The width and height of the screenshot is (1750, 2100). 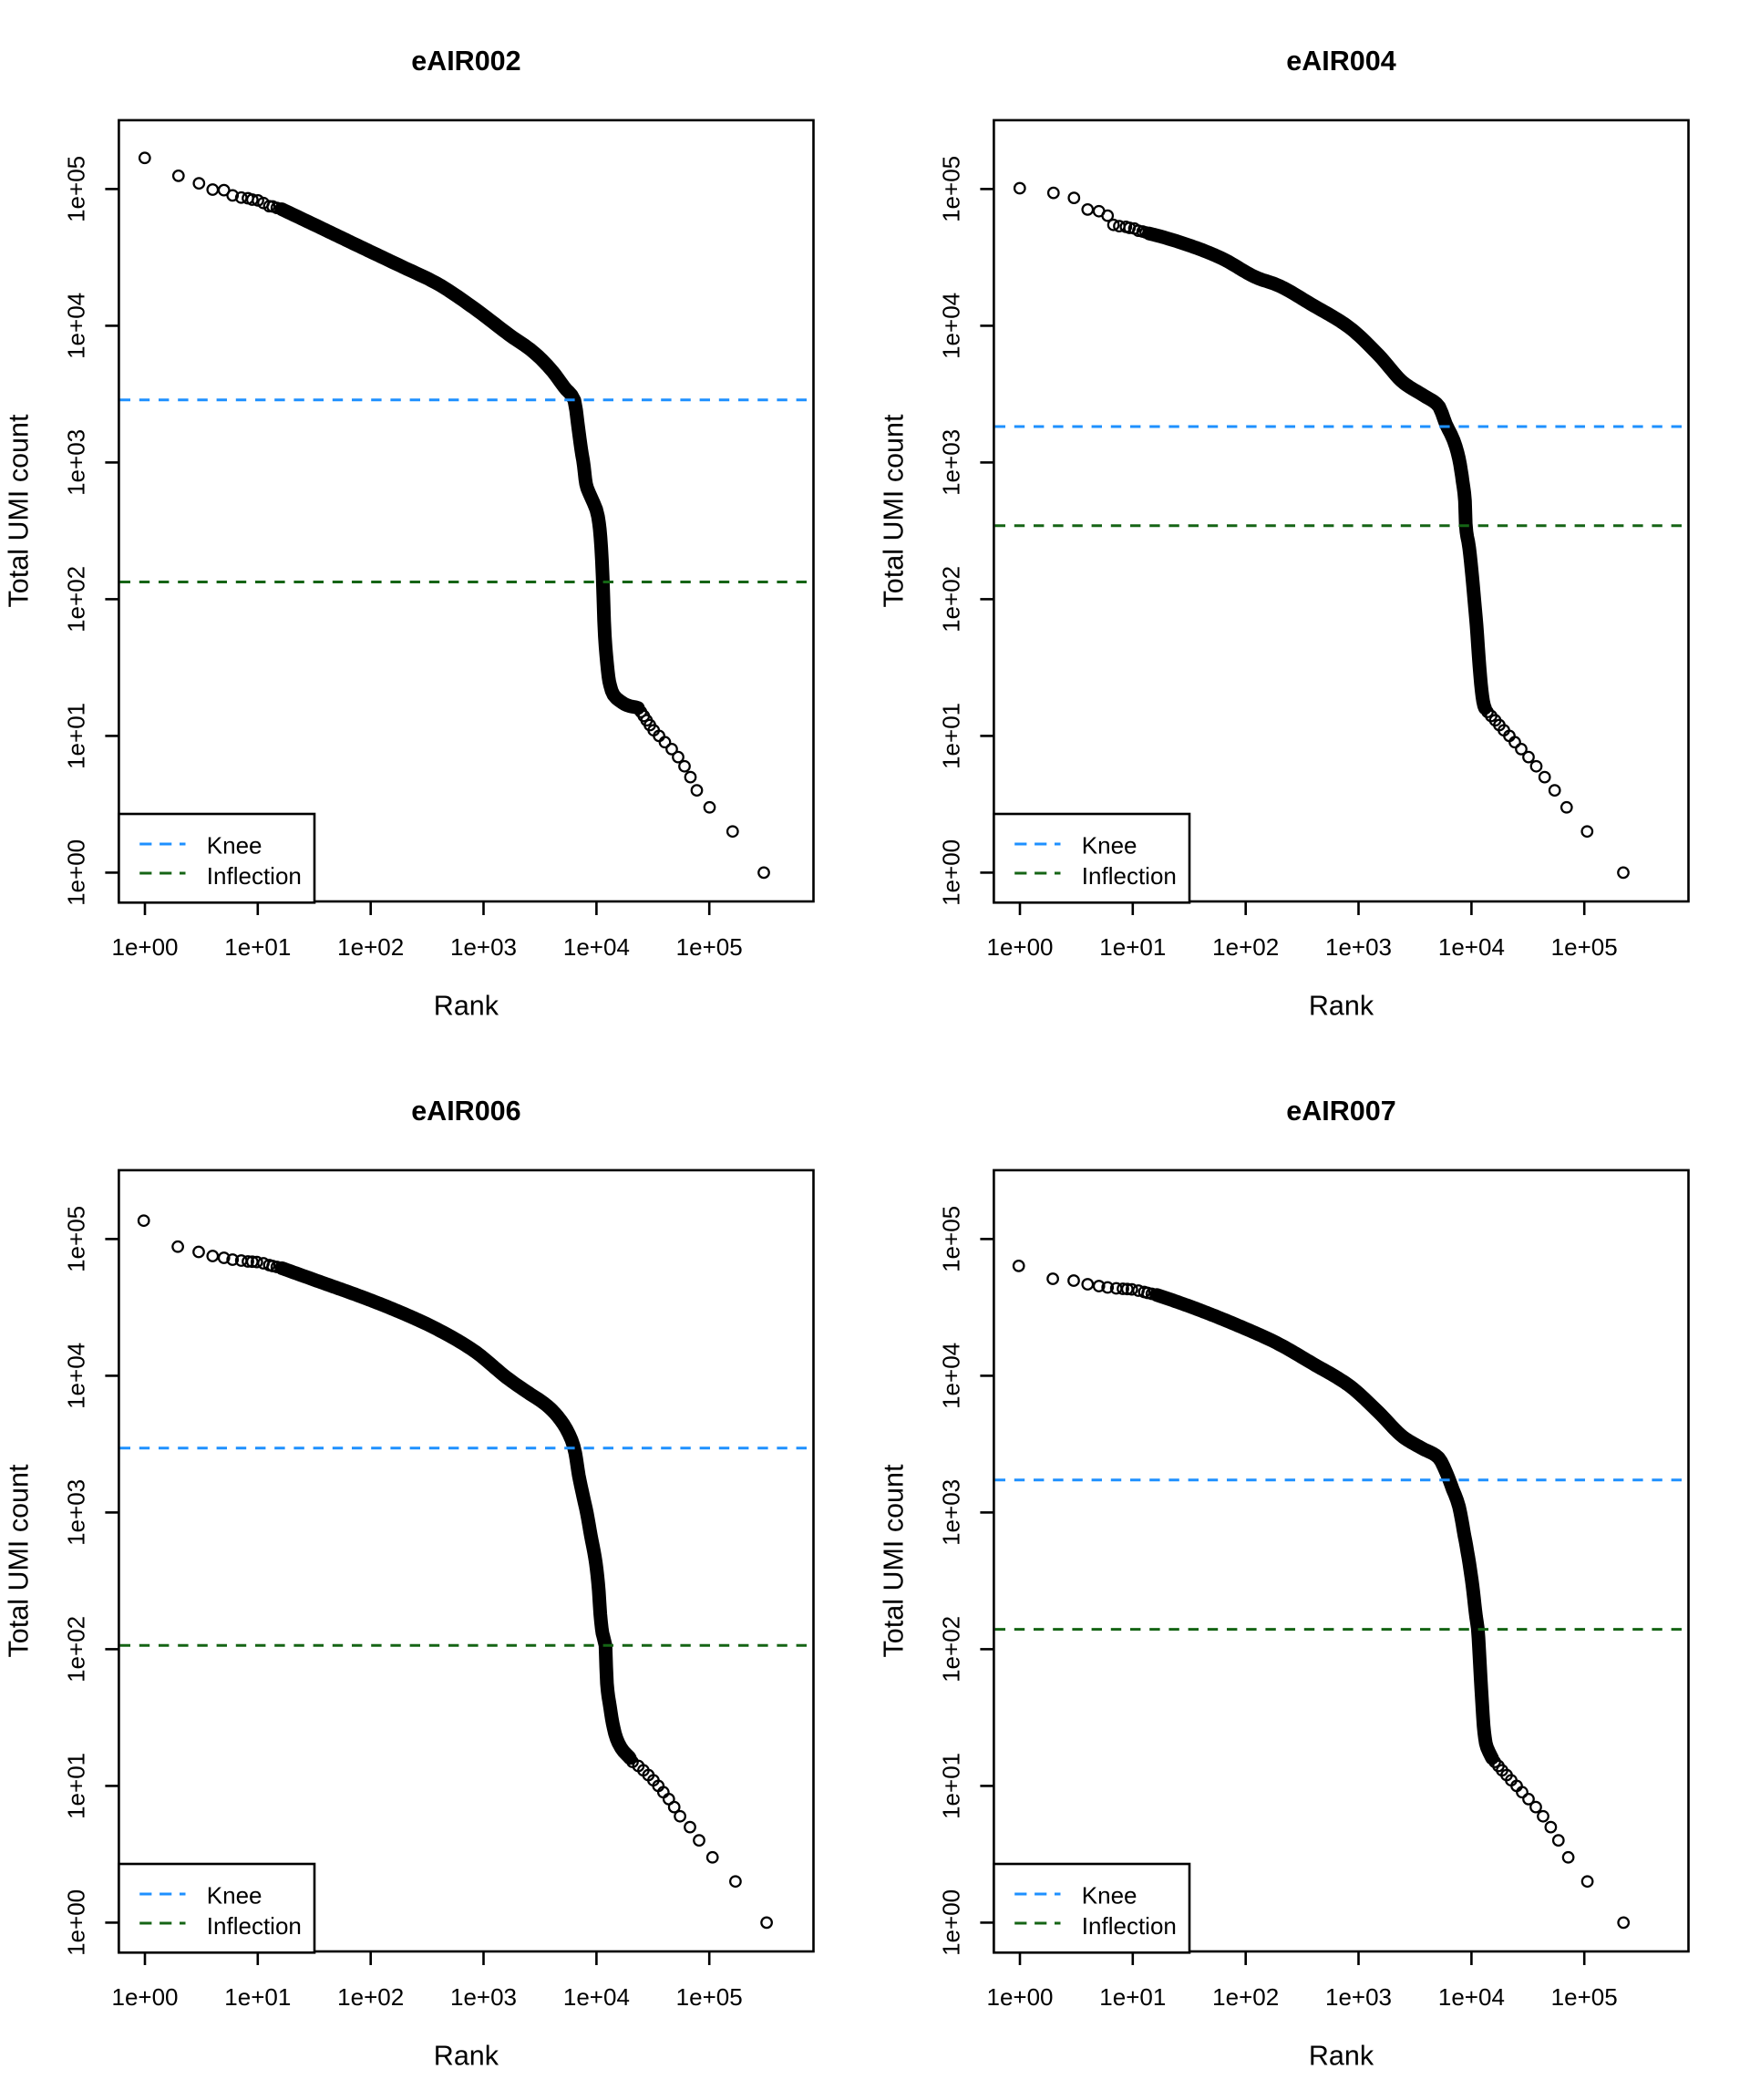 What do you see at coordinates (466, 61) in the screenshot?
I see `svg-text: eAIR002` at bounding box center [466, 61].